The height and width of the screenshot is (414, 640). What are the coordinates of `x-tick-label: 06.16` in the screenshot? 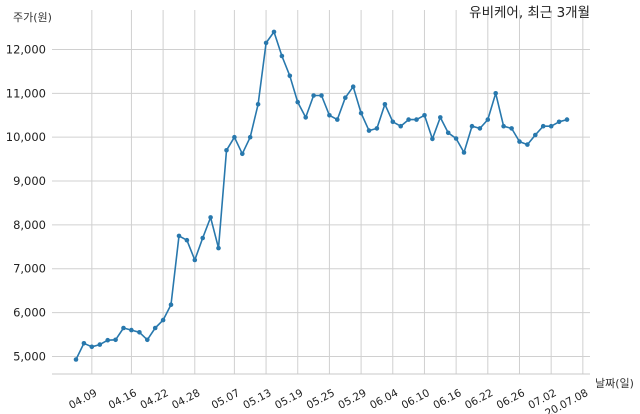 It's located at (447, 399).